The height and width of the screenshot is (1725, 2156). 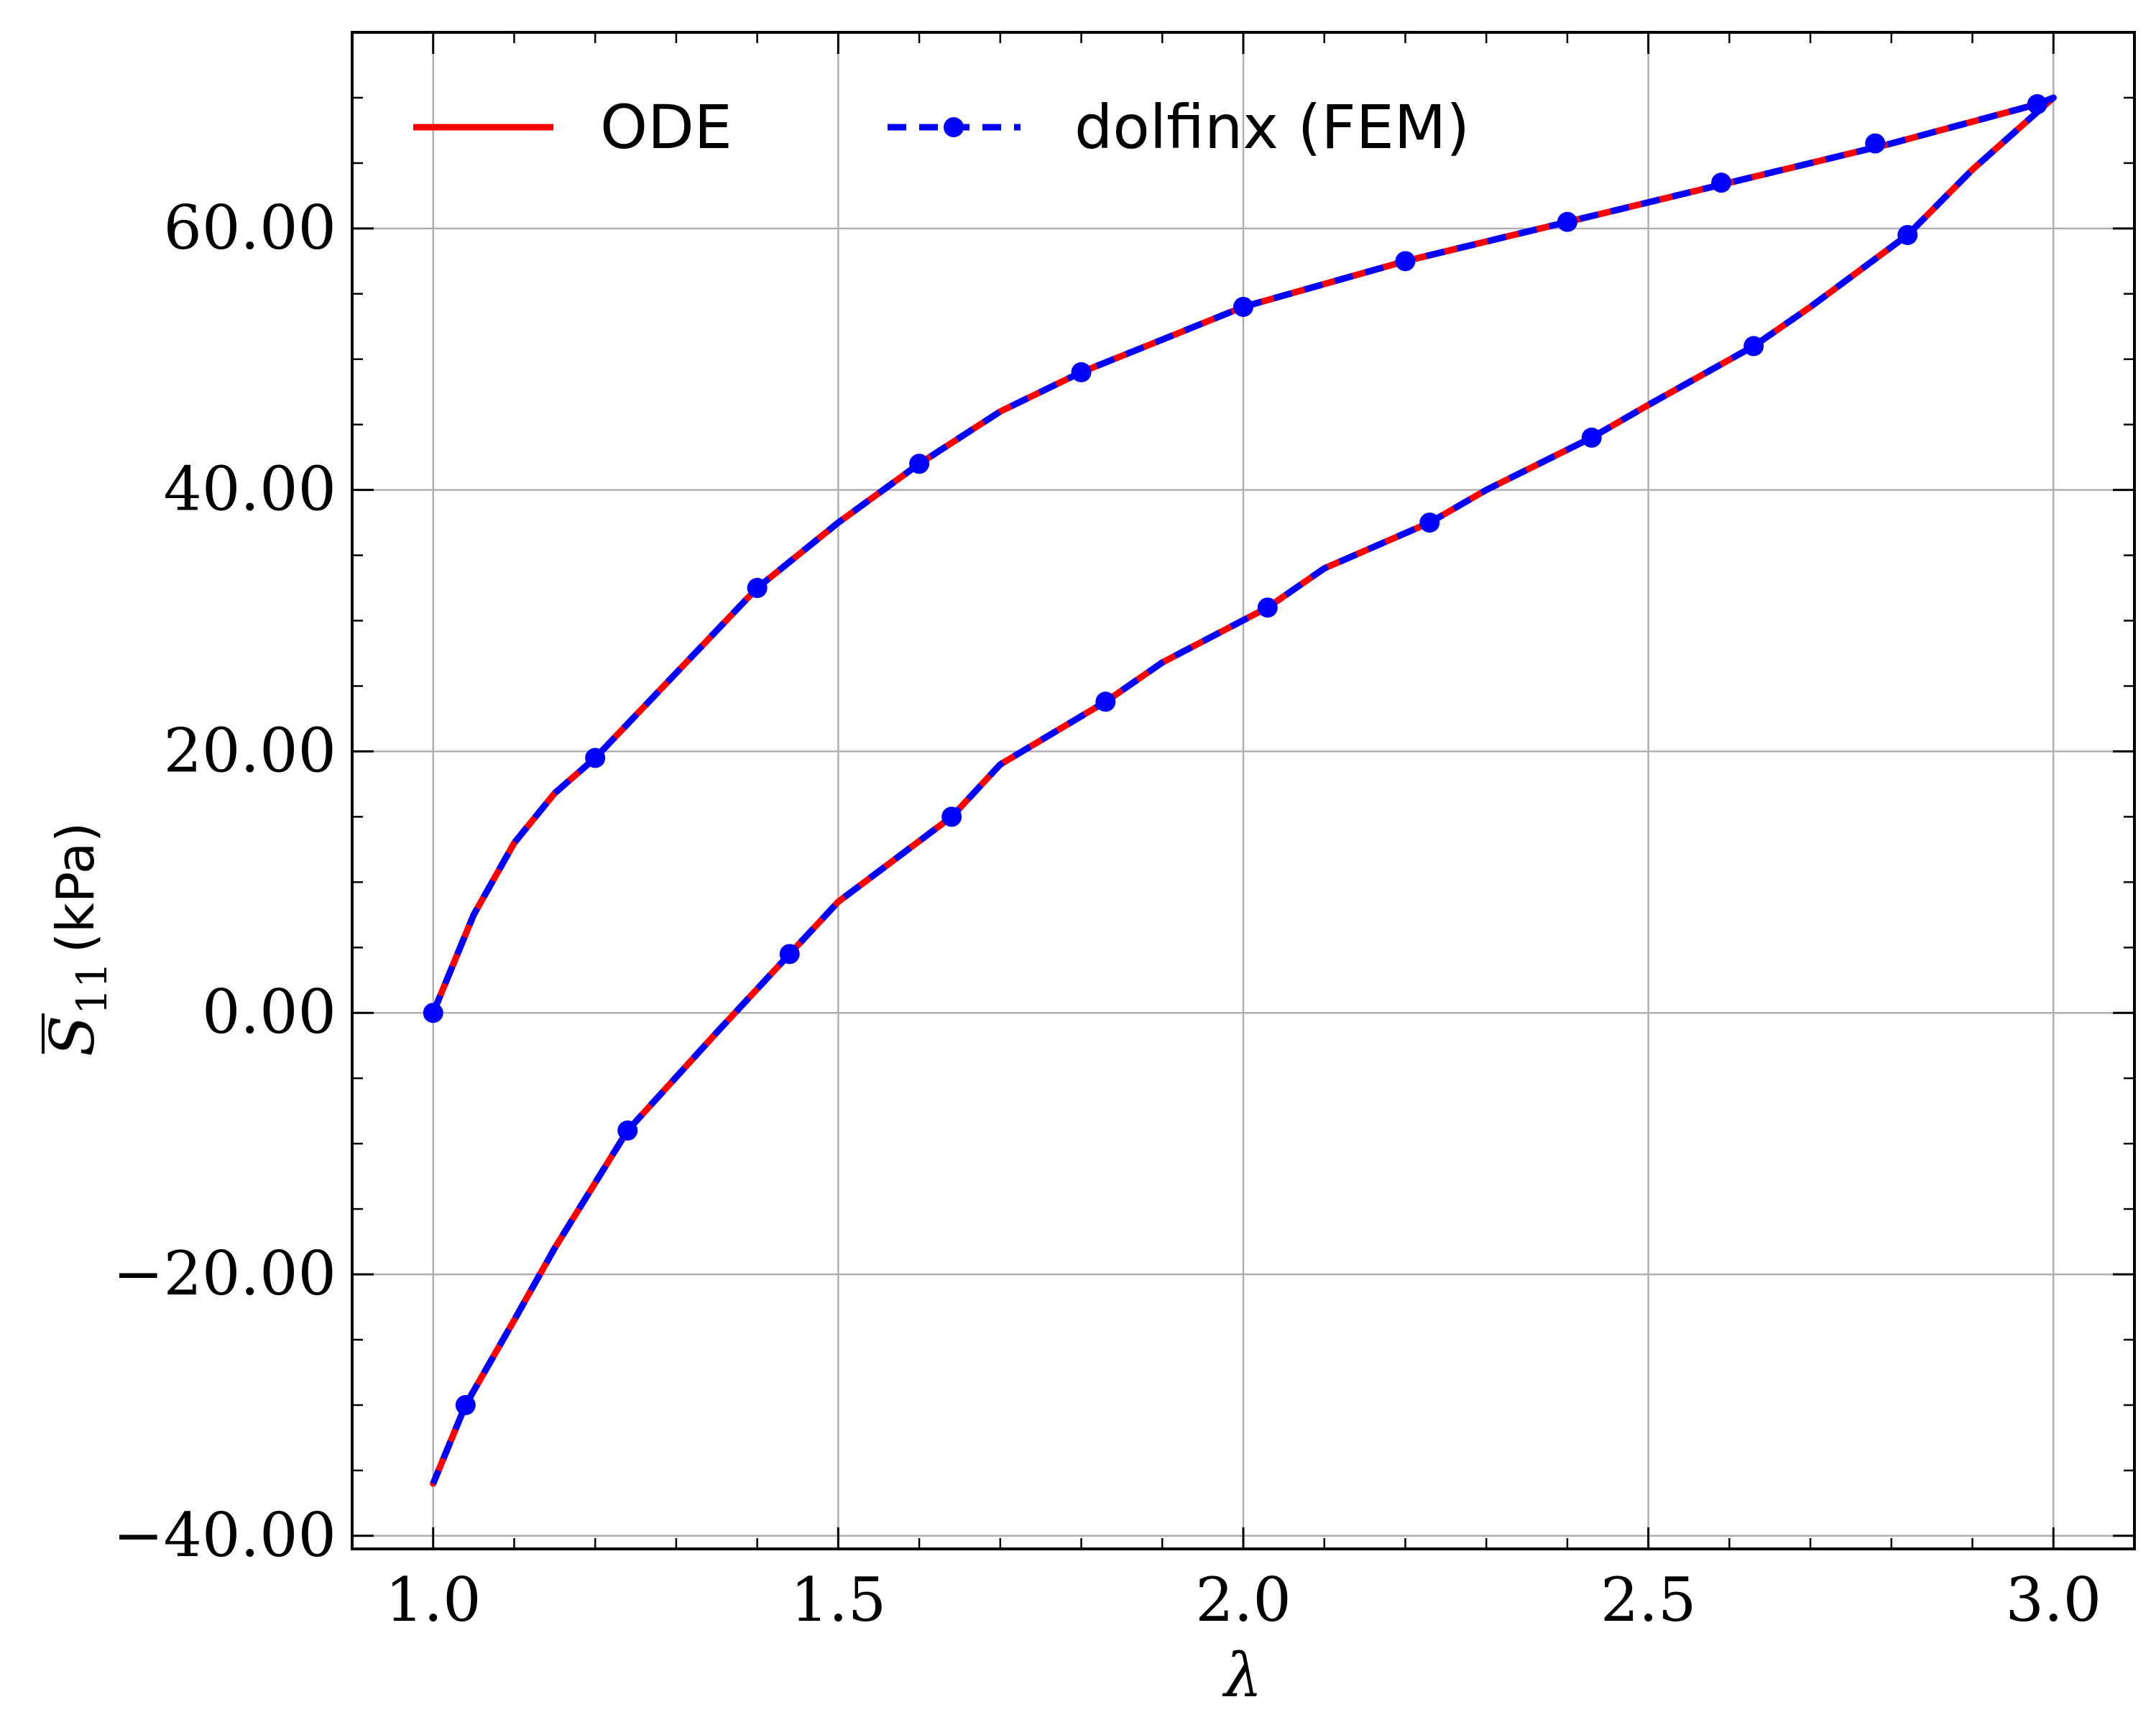 What do you see at coordinates (434, 1600) in the screenshot?
I see `x-tick-label: 1.0` at bounding box center [434, 1600].